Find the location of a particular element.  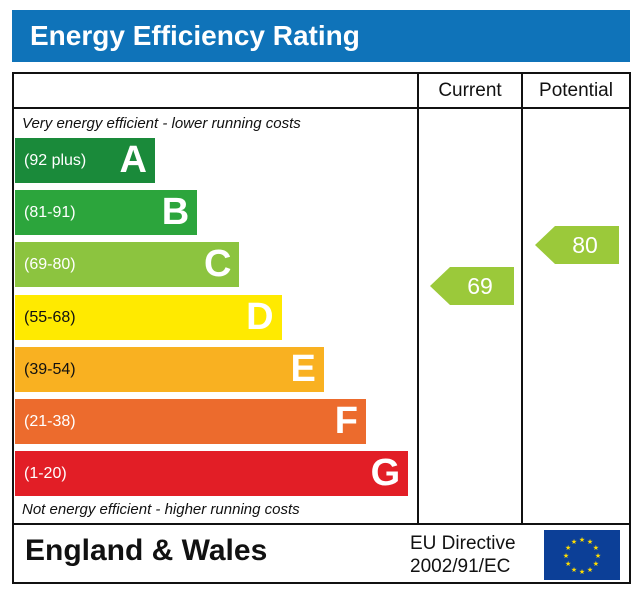

potential-rating-arrow: 80 is located at coordinates (577, 245).